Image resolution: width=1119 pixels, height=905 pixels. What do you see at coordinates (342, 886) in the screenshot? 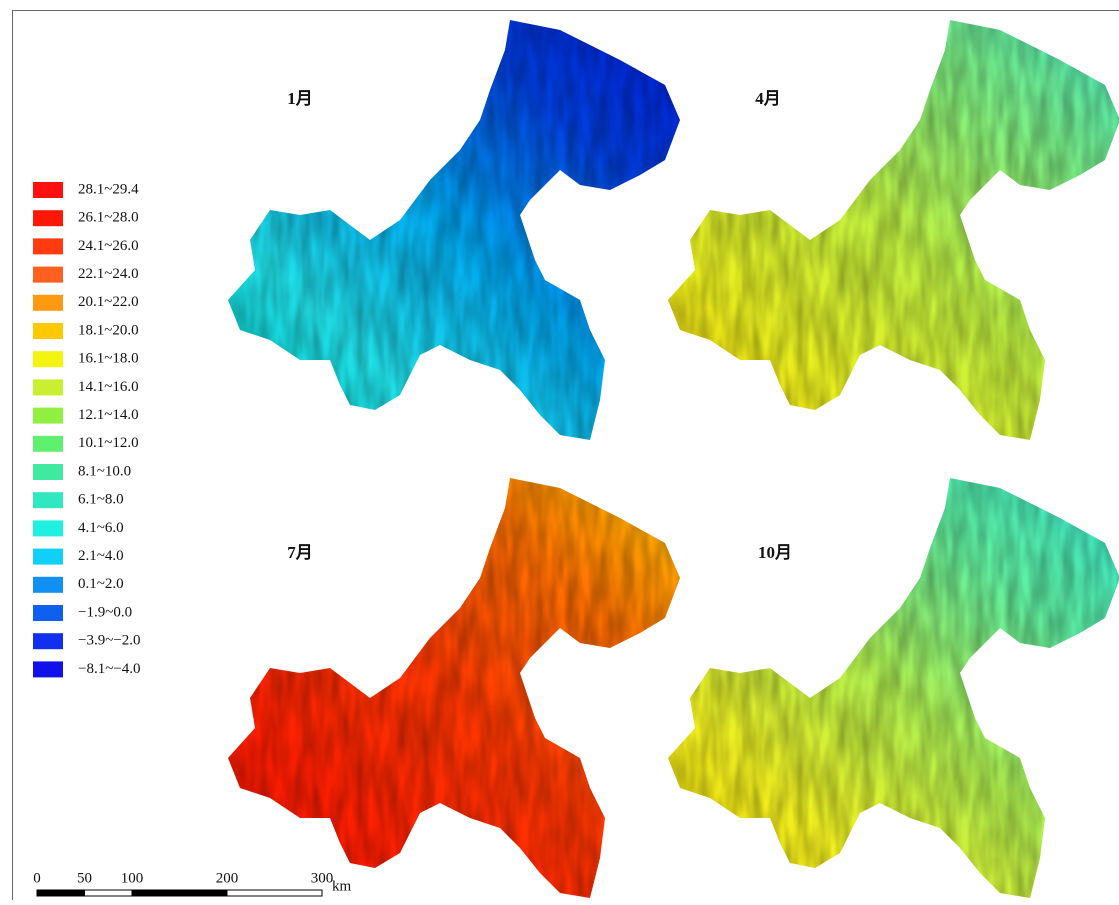
I see `scale-unit: km` at bounding box center [342, 886].